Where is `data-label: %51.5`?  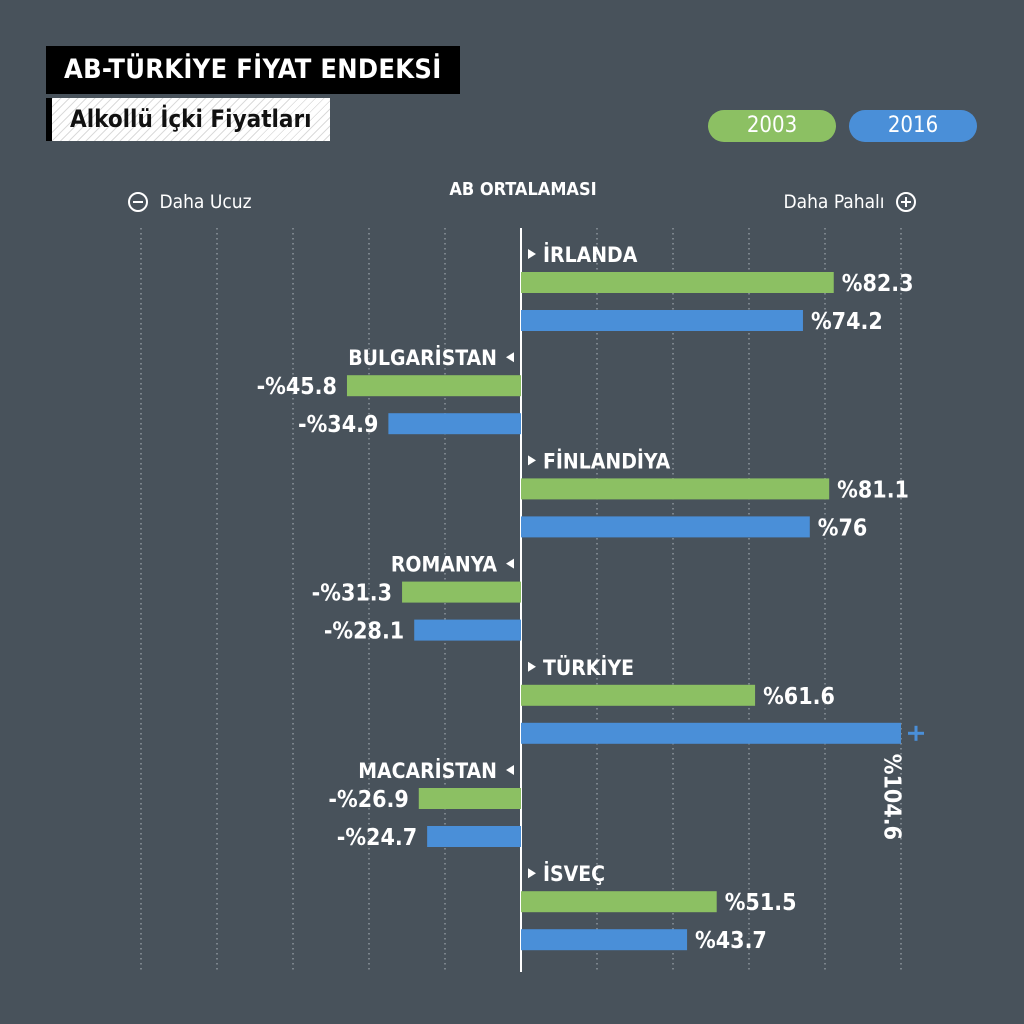 data-label: %51.5 is located at coordinates (761, 903).